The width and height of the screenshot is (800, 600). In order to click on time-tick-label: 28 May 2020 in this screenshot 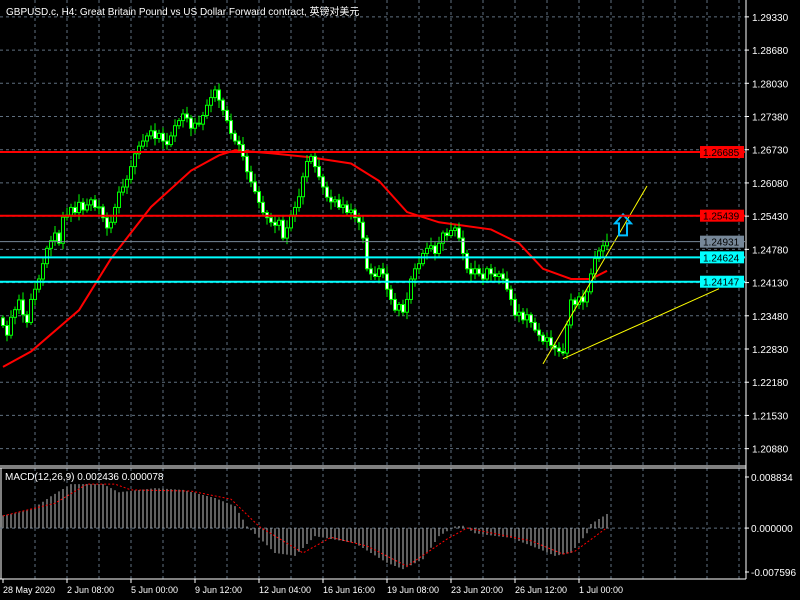, I will do `click(29, 590)`.